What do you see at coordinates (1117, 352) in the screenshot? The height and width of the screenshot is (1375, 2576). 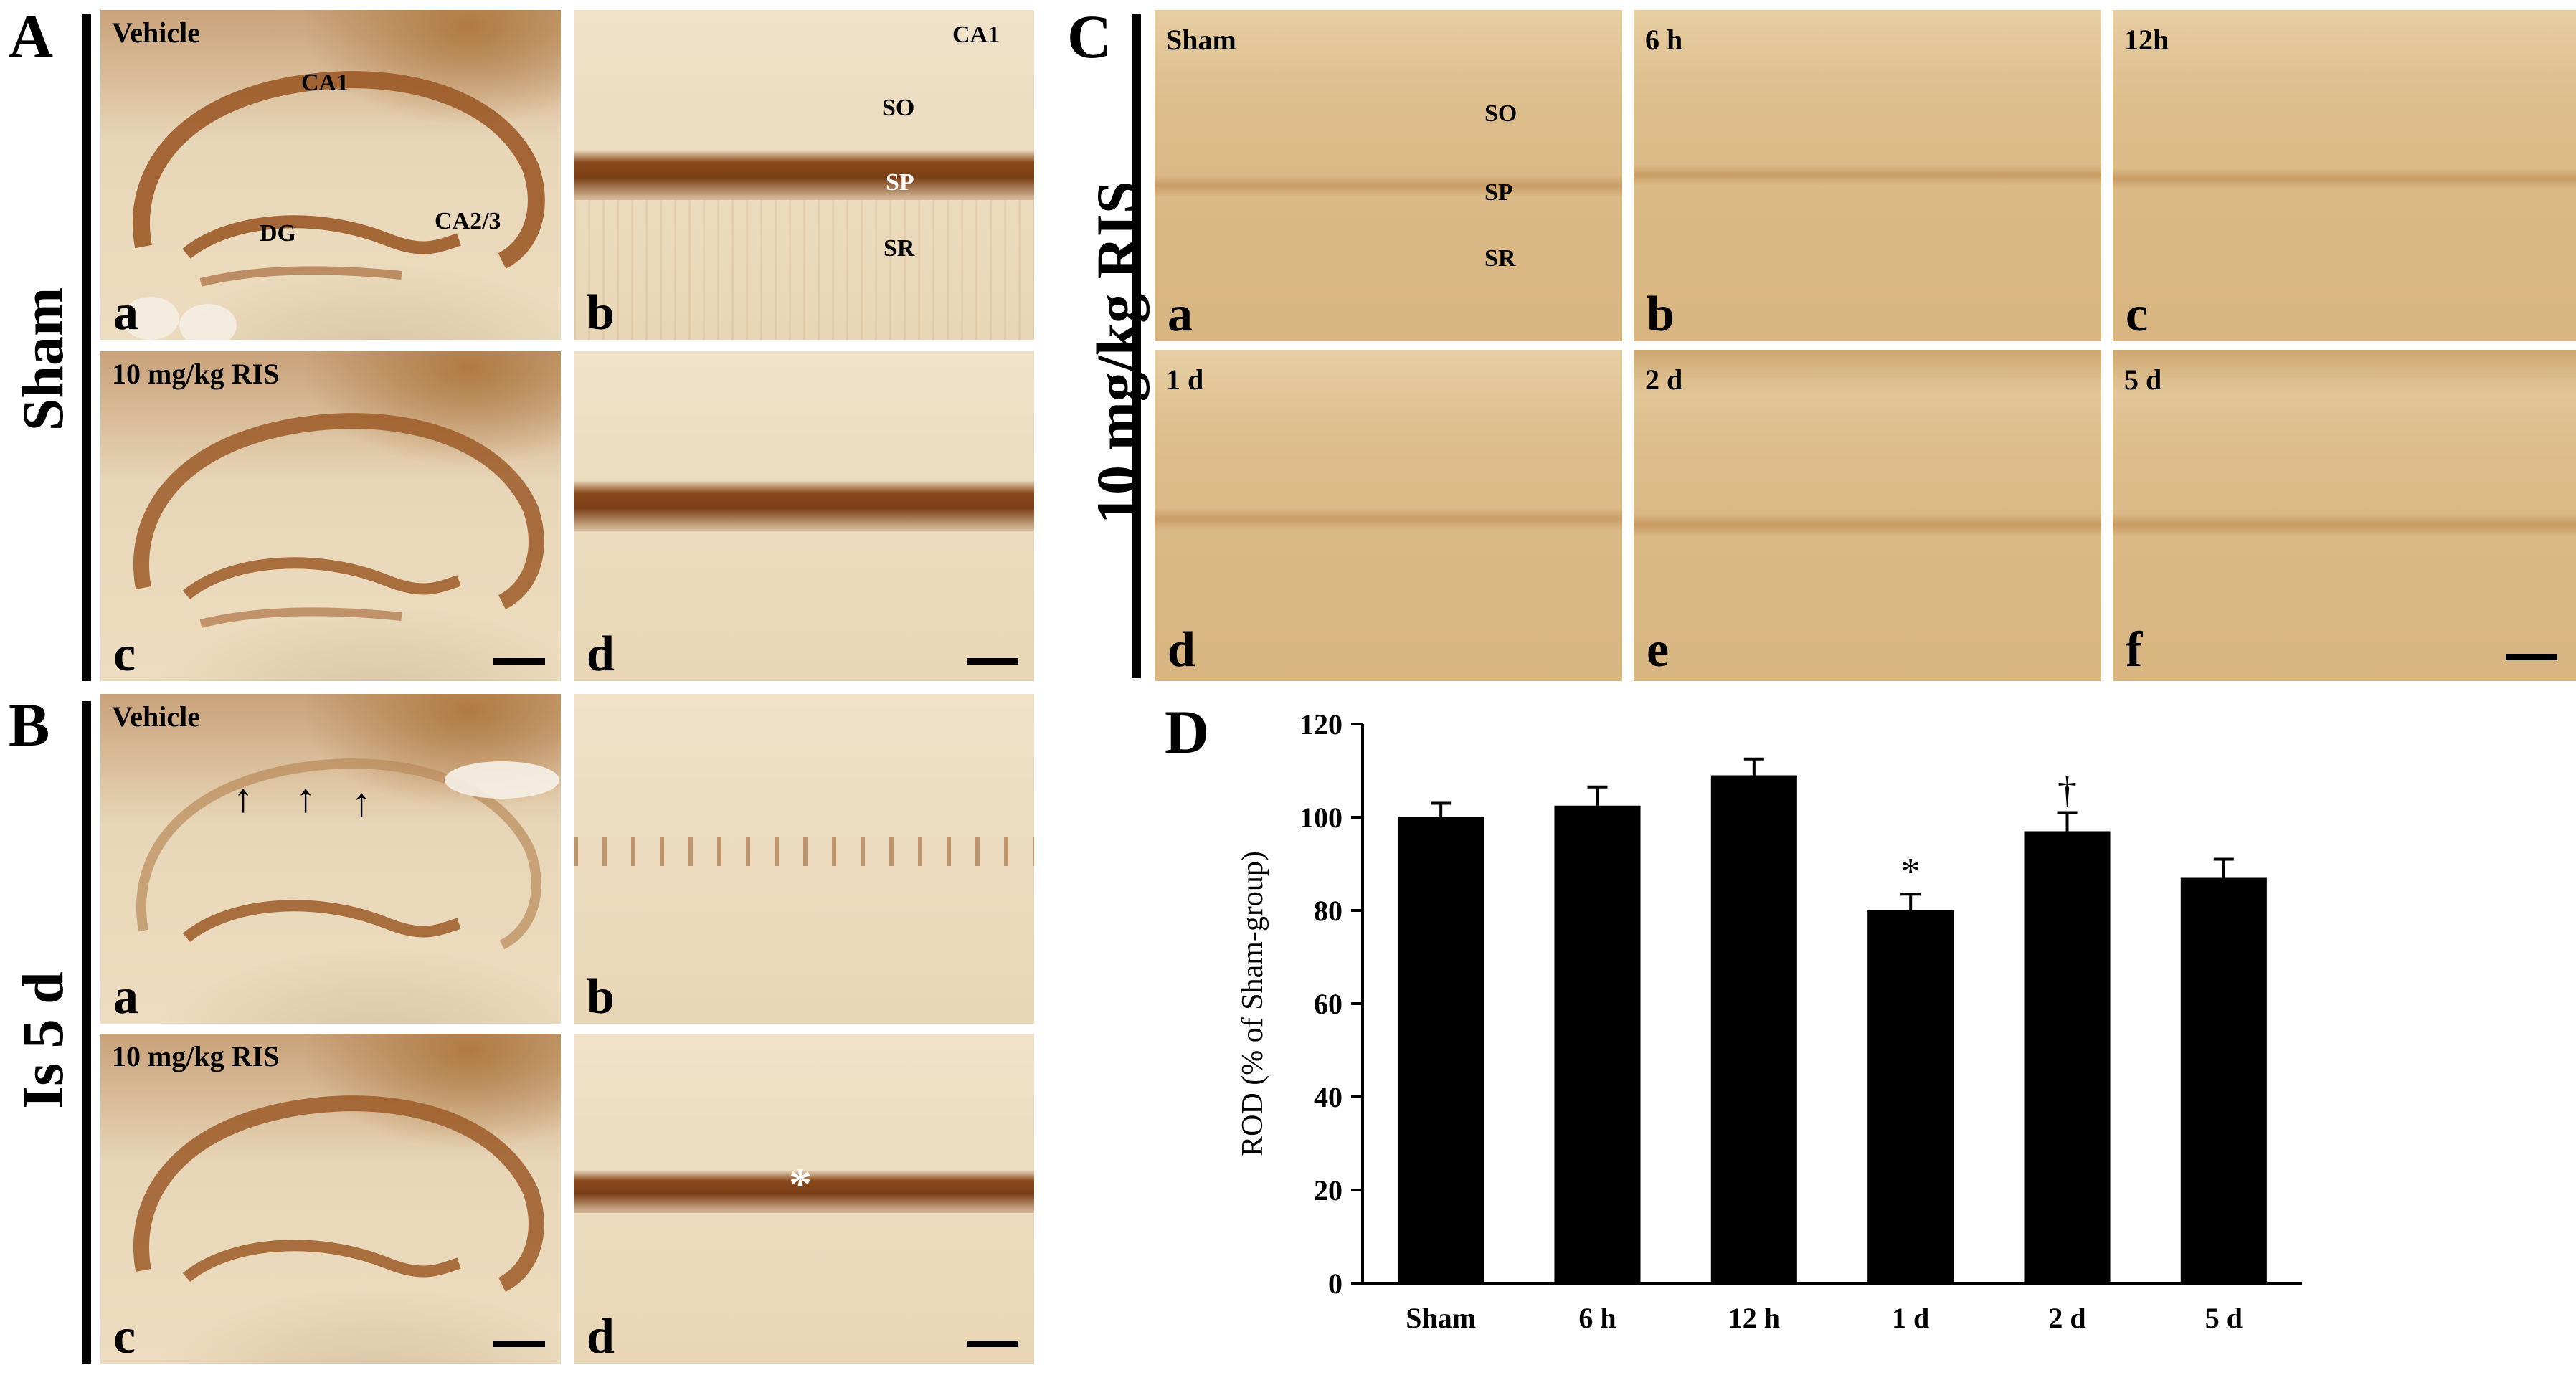 I see `group-c-side-label: 10 mg/kg RIS` at bounding box center [1117, 352].